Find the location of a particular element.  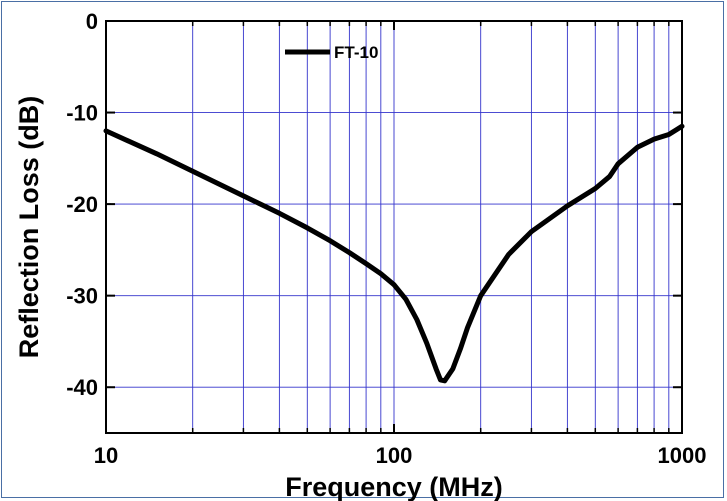

x-tick-label: 100 is located at coordinates (394, 455).